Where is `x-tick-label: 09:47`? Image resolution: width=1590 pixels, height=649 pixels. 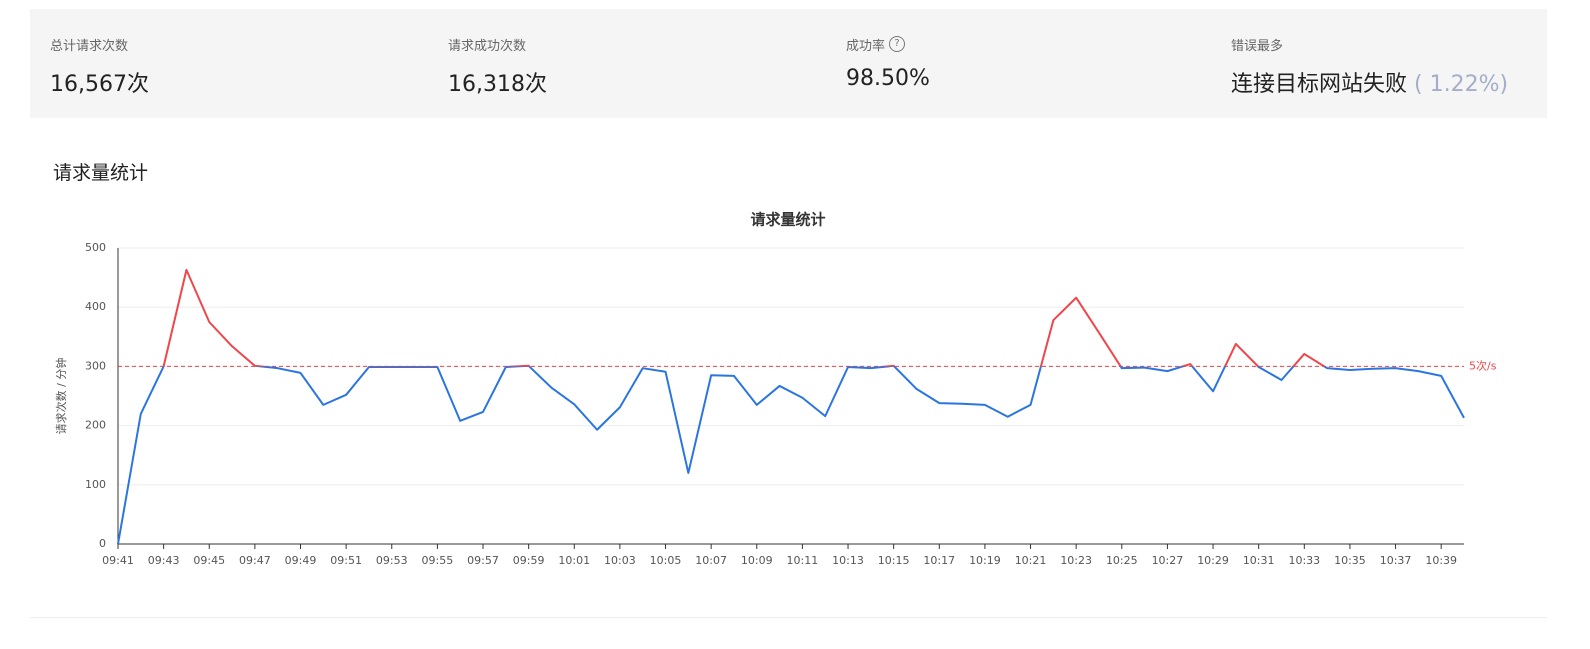
x-tick-label: 09:47 is located at coordinates (255, 560).